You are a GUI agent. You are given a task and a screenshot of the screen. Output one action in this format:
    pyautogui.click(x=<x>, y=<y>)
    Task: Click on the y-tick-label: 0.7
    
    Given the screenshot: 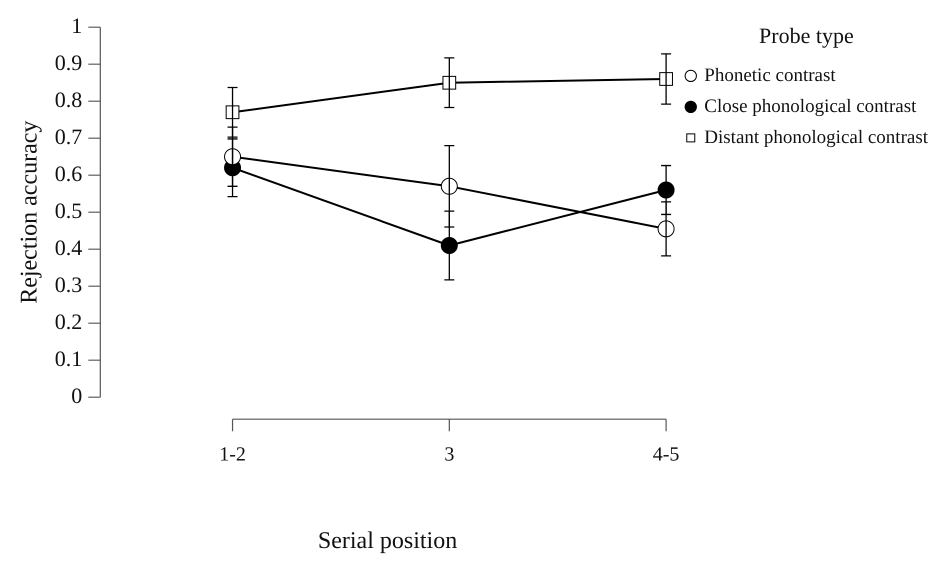 What is the action you would take?
    pyautogui.click(x=68, y=136)
    